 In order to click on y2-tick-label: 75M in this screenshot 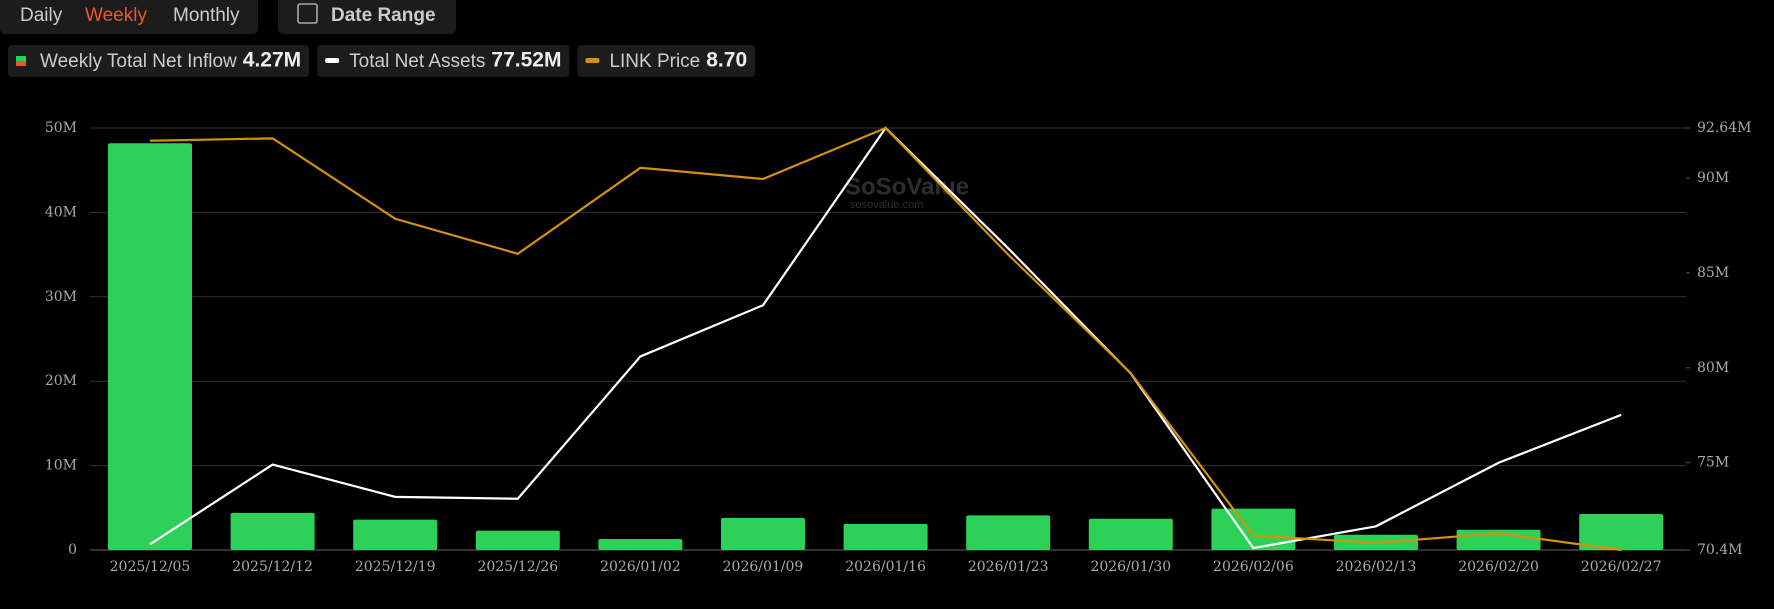, I will do `click(1713, 463)`.